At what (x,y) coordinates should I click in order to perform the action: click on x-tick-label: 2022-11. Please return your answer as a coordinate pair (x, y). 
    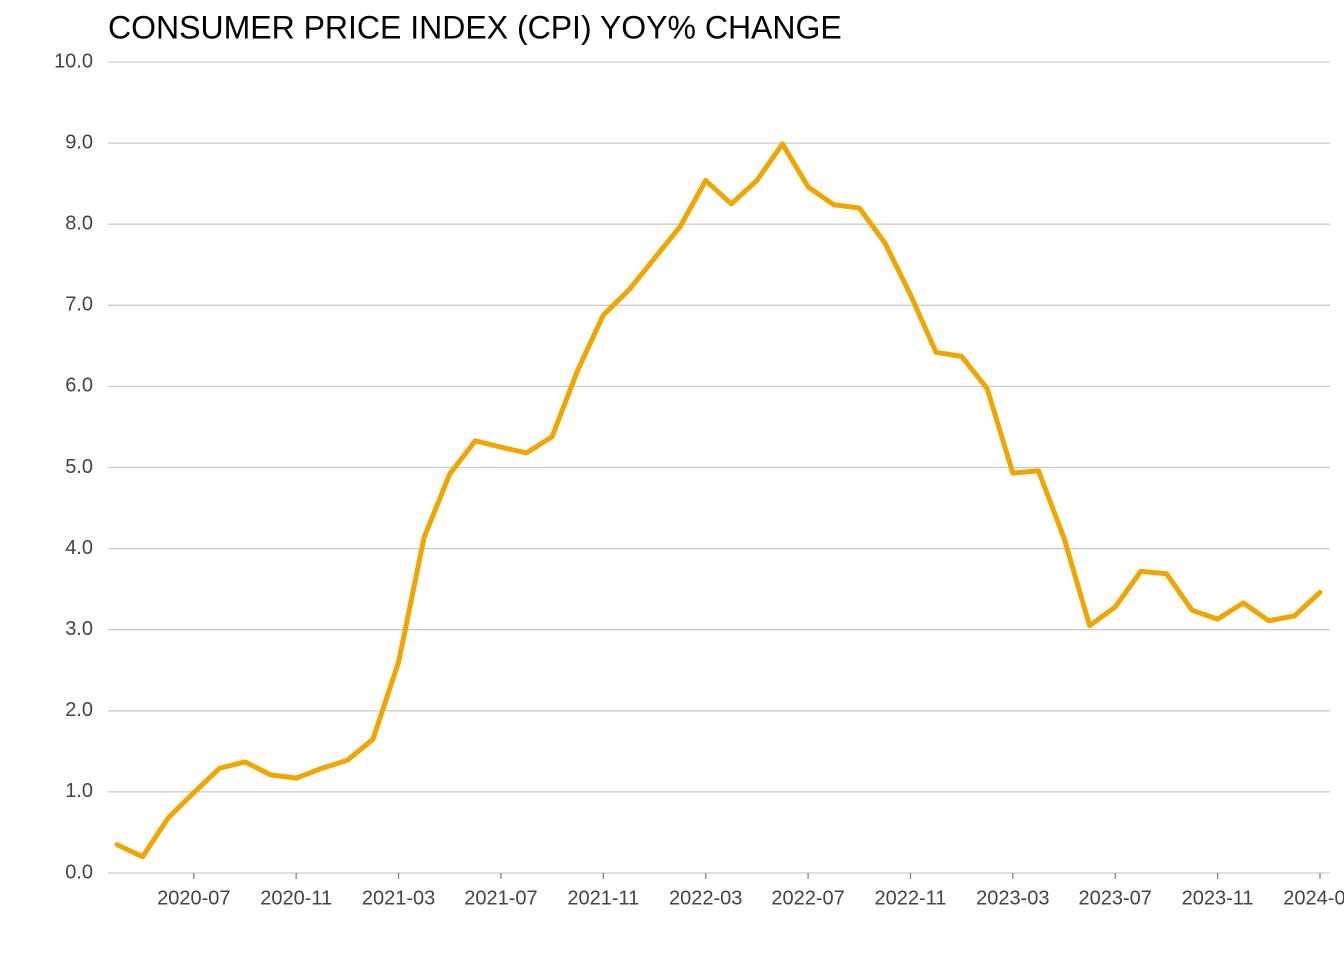
    Looking at the image, I should click on (911, 898).